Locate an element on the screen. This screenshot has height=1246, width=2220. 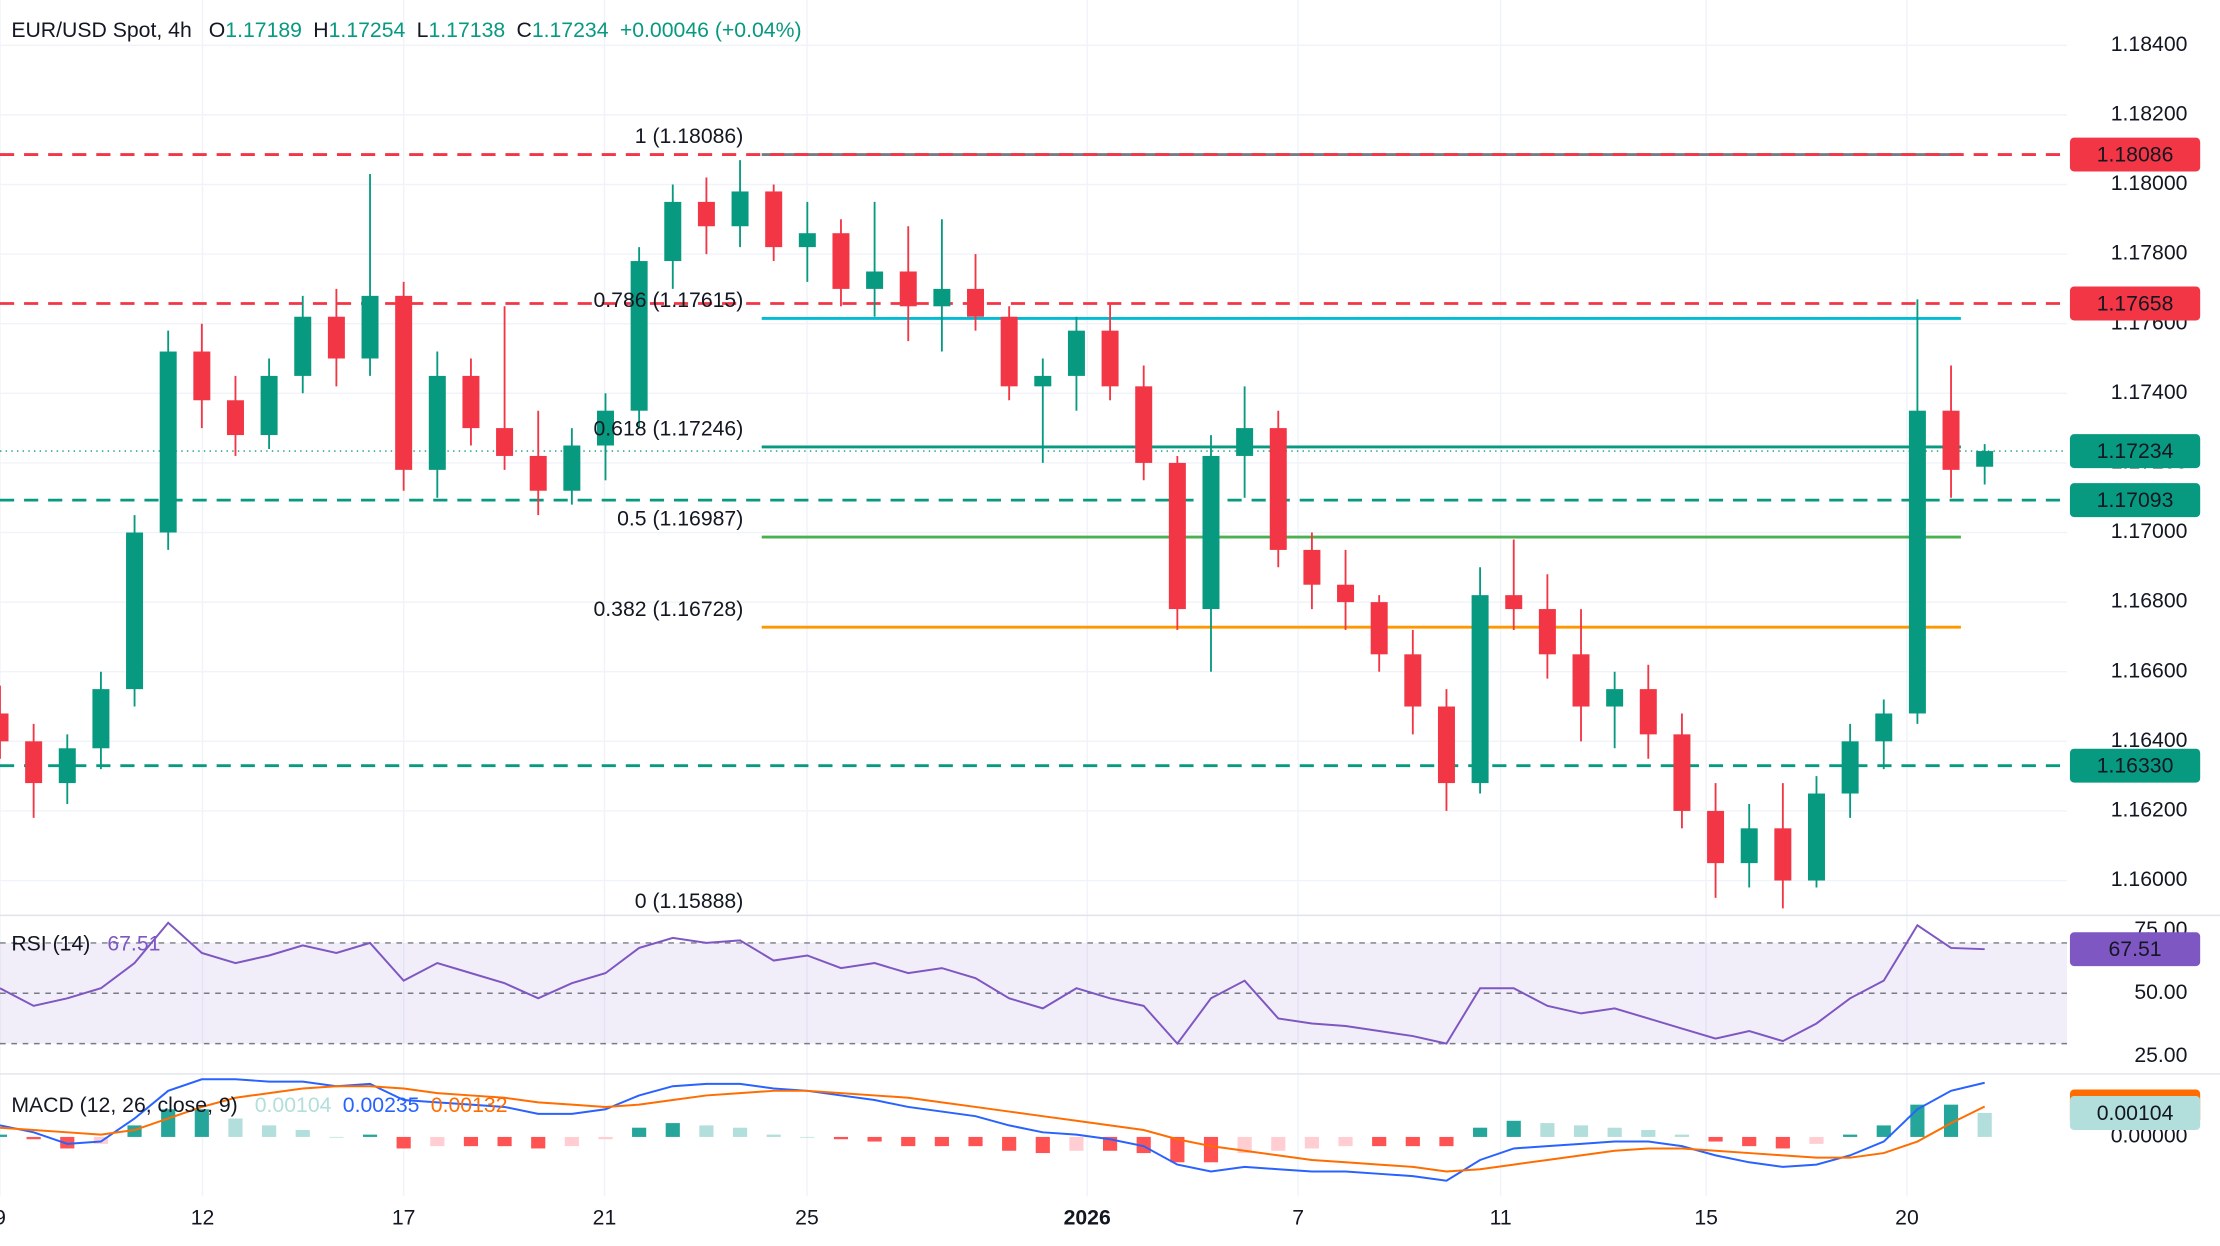
fib-label: 0 (1.15888) is located at coordinates (689, 901).